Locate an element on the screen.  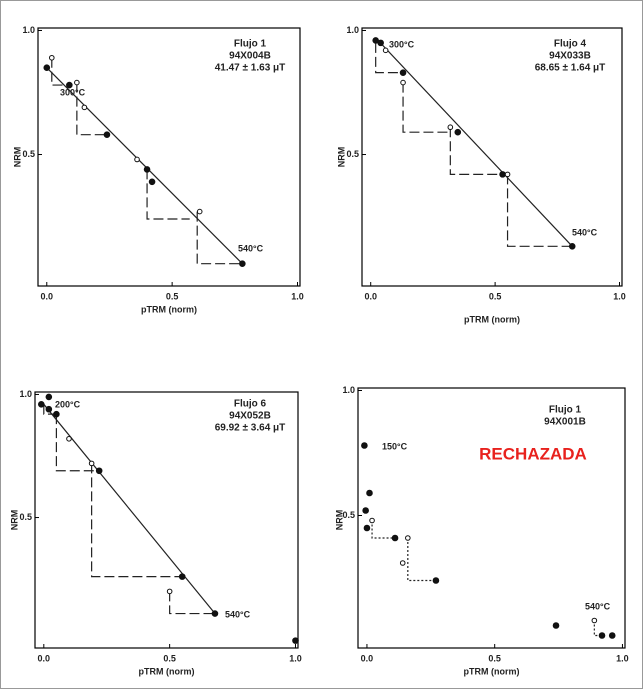
panel-title: 94X033B is located at coordinates (570, 56).